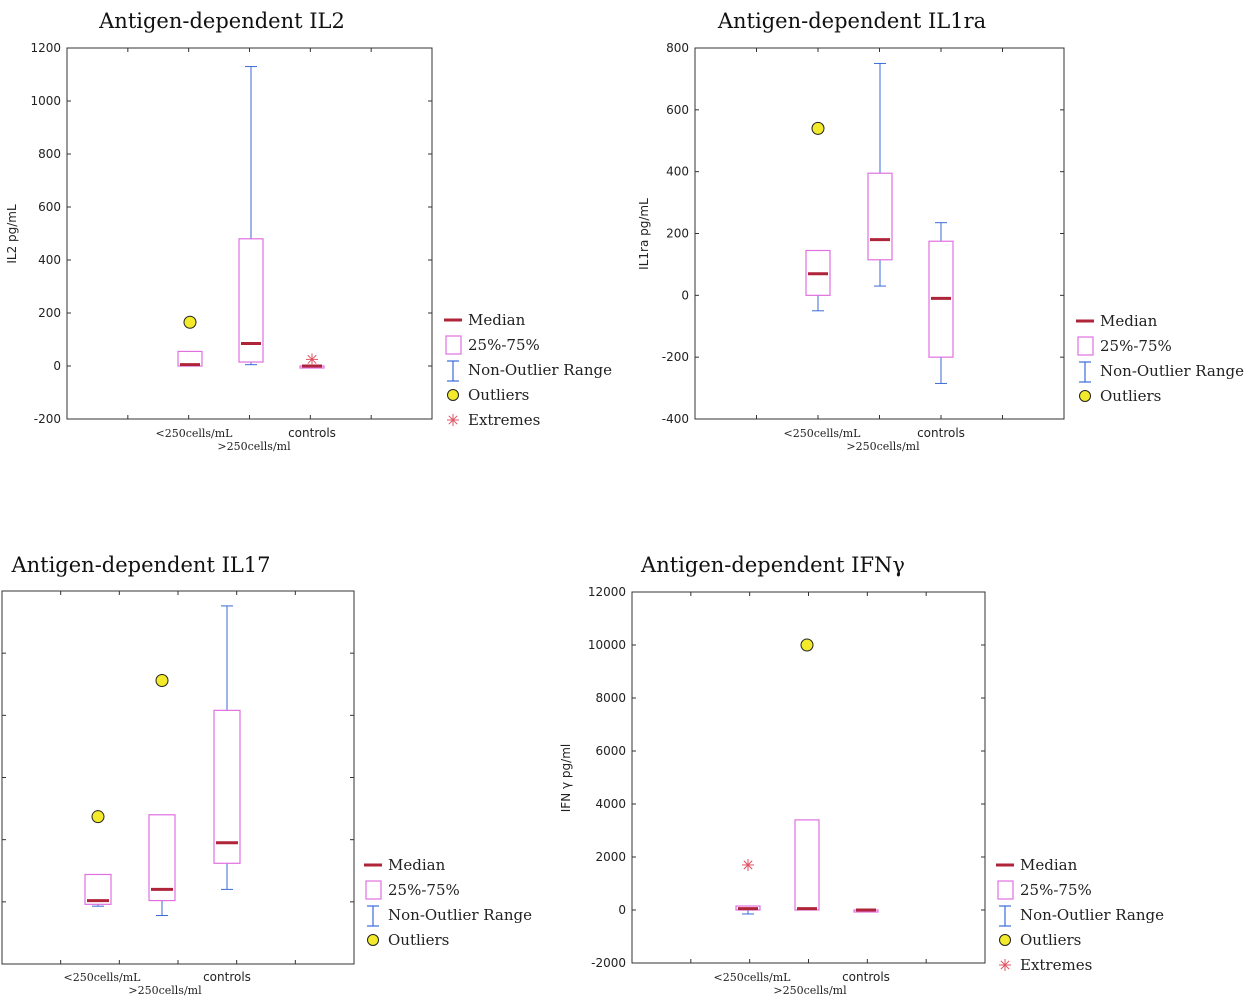  What do you see at coordinates (1136, 346) in the screenshot?
I see `chart1-legend-label: 25%-75%` at bounding box center [1136, 346].